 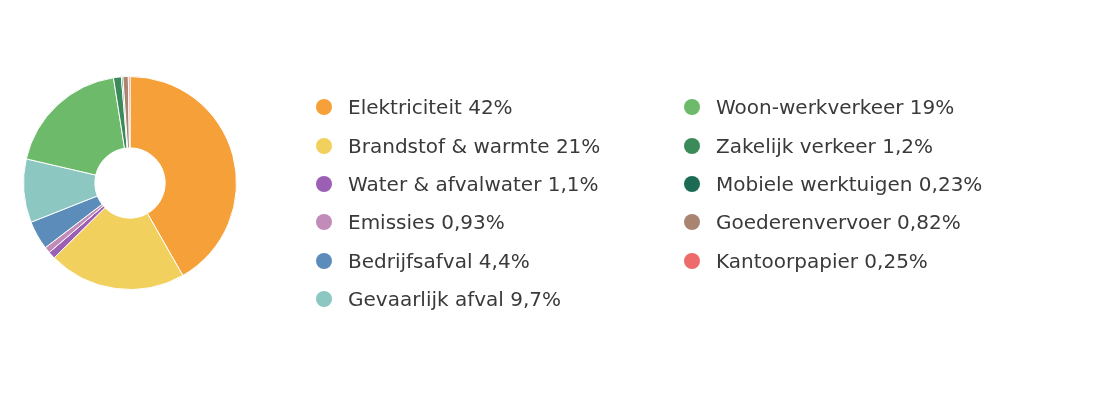 What do you see at coordinates (838, 222) in the screenshot?
I see `legend-label: Goederenvervoer 0,82%` at bounding box center [838, 222].